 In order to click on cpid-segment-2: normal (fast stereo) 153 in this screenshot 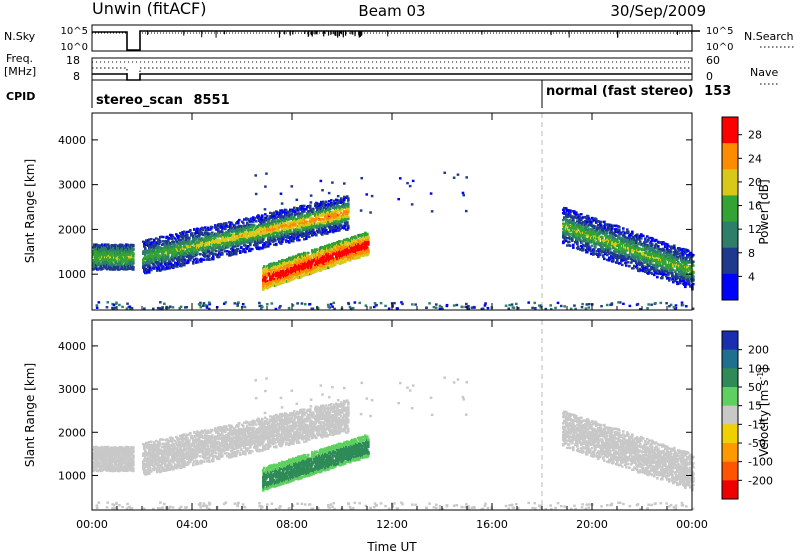, I will do `click(638, 91)`.